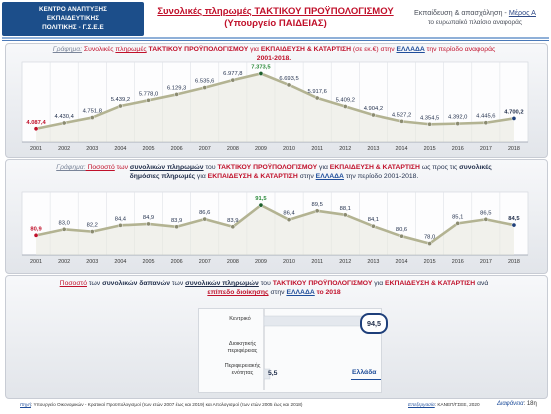 The height and width of the screenshot is (414, 551). What do you see at coordinates (92, 262) in the screenshot?
I see `x-tick-label: 2003` at bounding box center [92, 262].